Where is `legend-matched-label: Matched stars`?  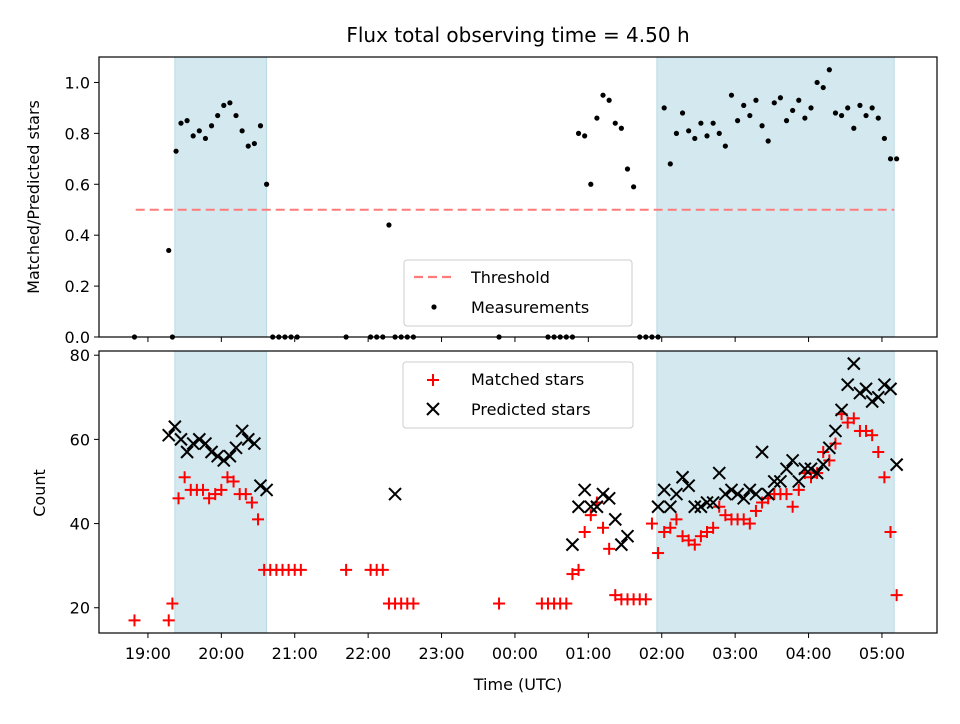 legend-matched-label: Matched stars is located at coordinates (527, 379).